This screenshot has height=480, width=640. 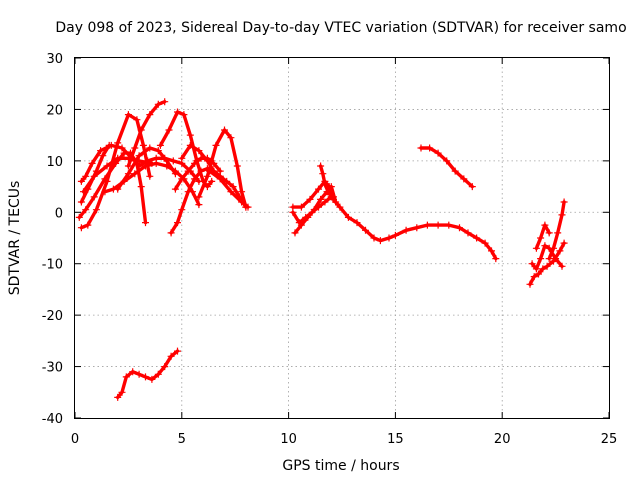 What do you see at coordinates (52, 316) in the screenshot?
I see `y-tick-label: -20` at bounding box center [52, 316].